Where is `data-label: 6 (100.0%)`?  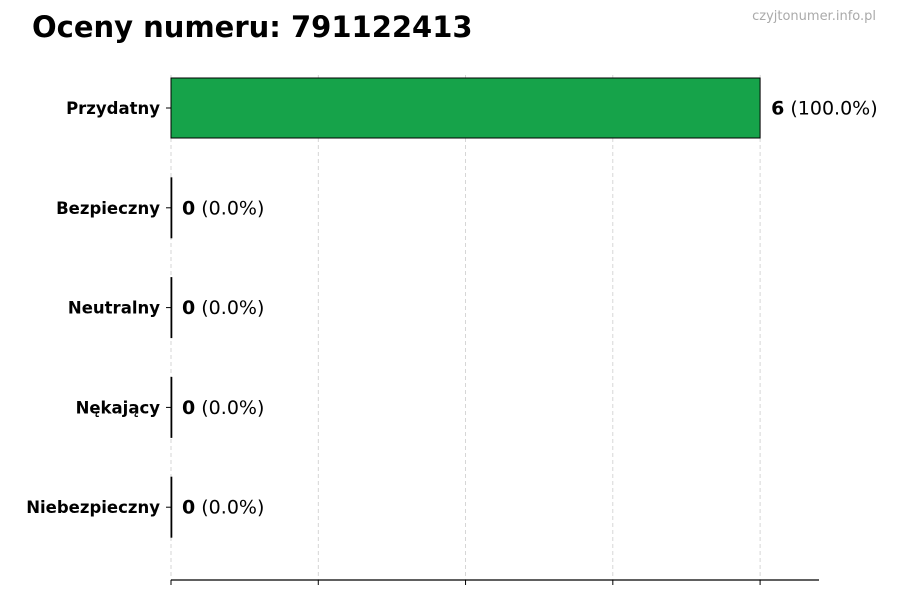
data-label: 6 (100.0%) is located at coordinates (824, 109).